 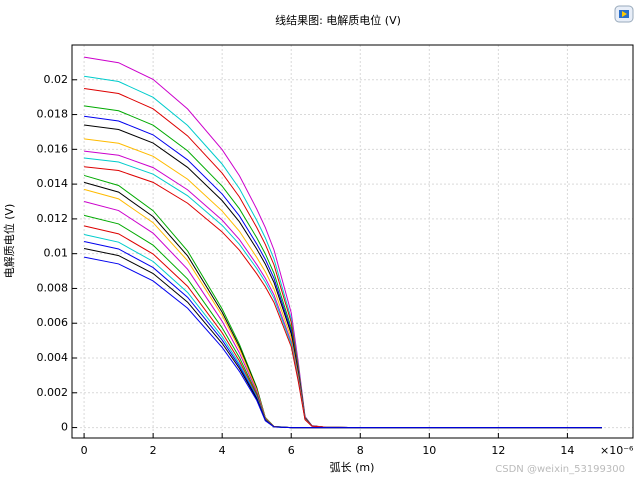 I want to click on x-tick-label: 10, so click(x=429, y=450).